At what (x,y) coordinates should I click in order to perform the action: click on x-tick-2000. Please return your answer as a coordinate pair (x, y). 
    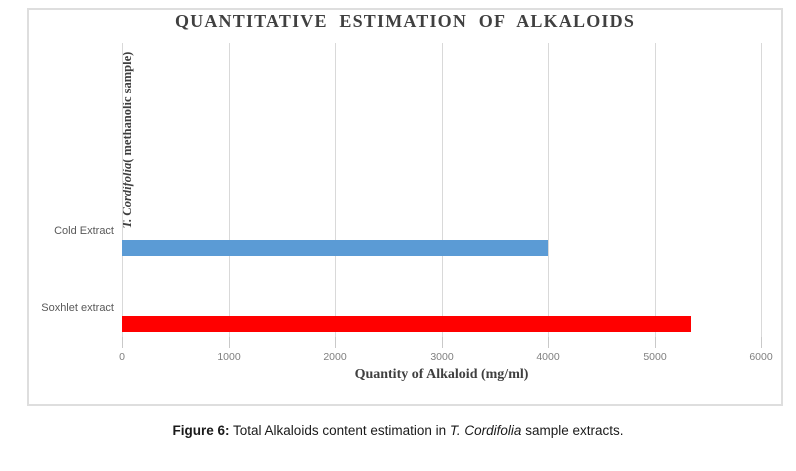
    Looking at the image, I should click on (335, 342).